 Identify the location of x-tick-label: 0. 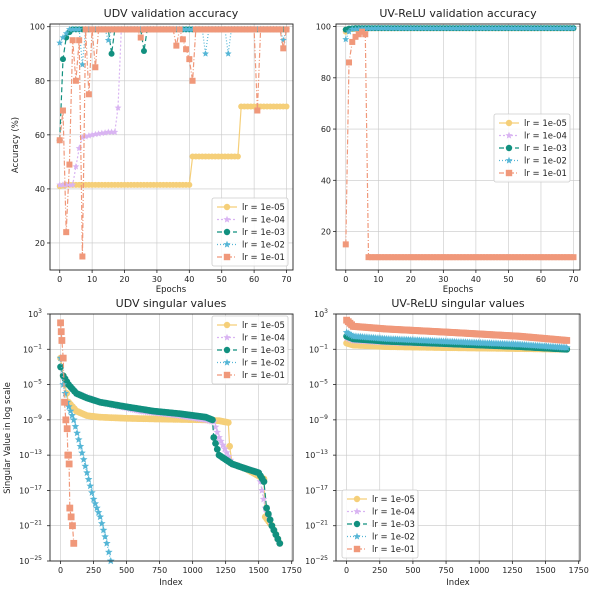
(346, 570).